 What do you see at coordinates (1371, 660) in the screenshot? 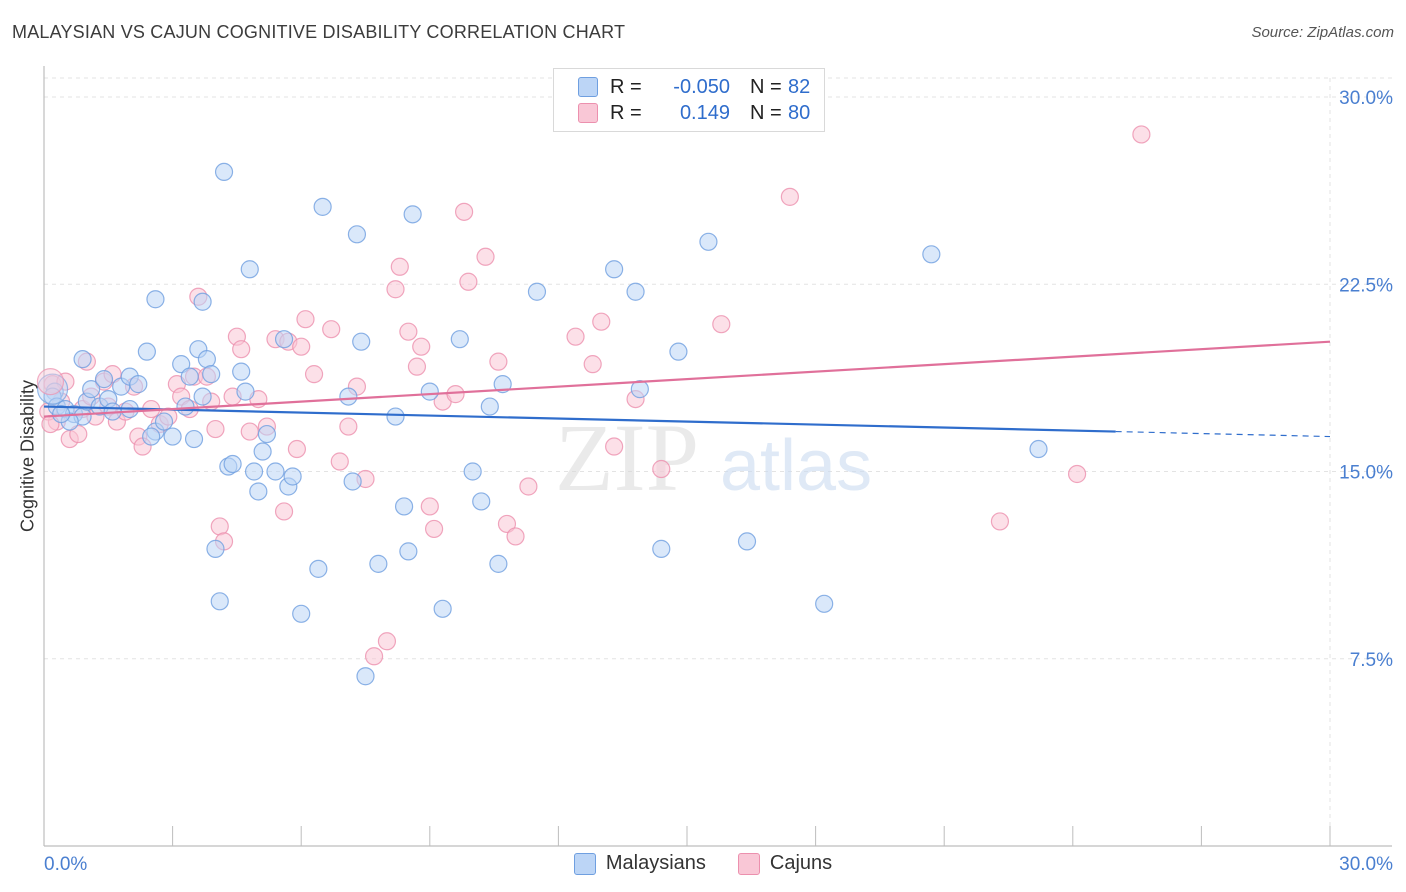
I see `y-tick-label: 7.5%` at bounding box center [1371, 660].